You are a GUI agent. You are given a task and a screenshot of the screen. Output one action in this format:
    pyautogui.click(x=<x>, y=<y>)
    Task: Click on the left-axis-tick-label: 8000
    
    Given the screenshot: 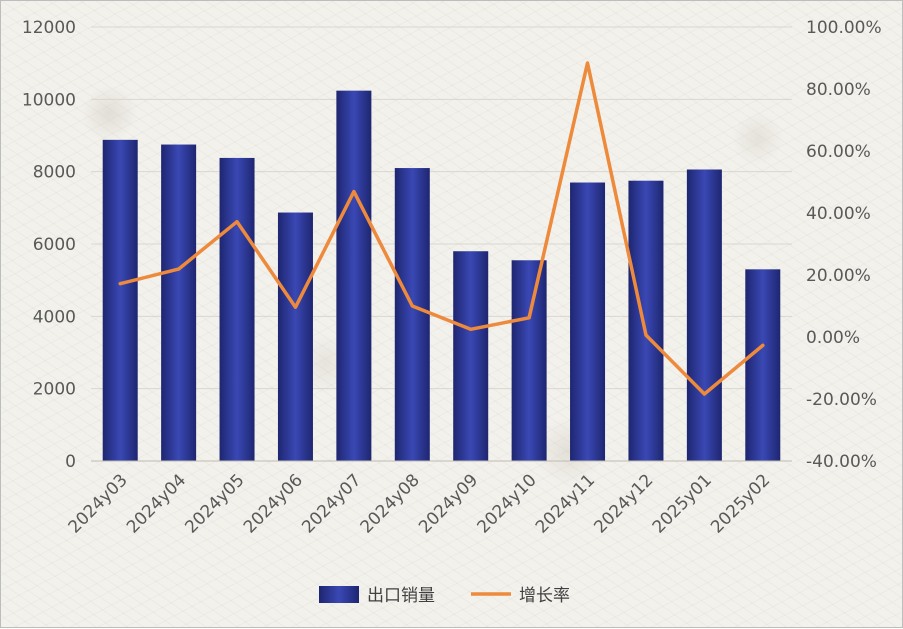 What is the action you would take?
    pyautogui.click(x=54, y=173)
    